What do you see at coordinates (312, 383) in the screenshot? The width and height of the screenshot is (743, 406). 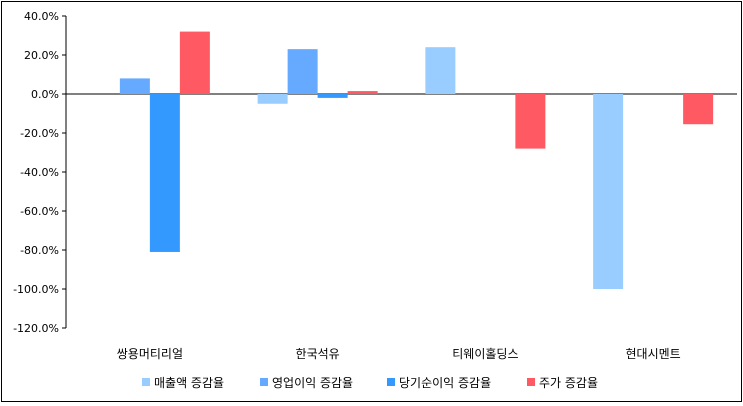 I see `legend-label: 영업이익 증감율` at bounding box center [312, 383].